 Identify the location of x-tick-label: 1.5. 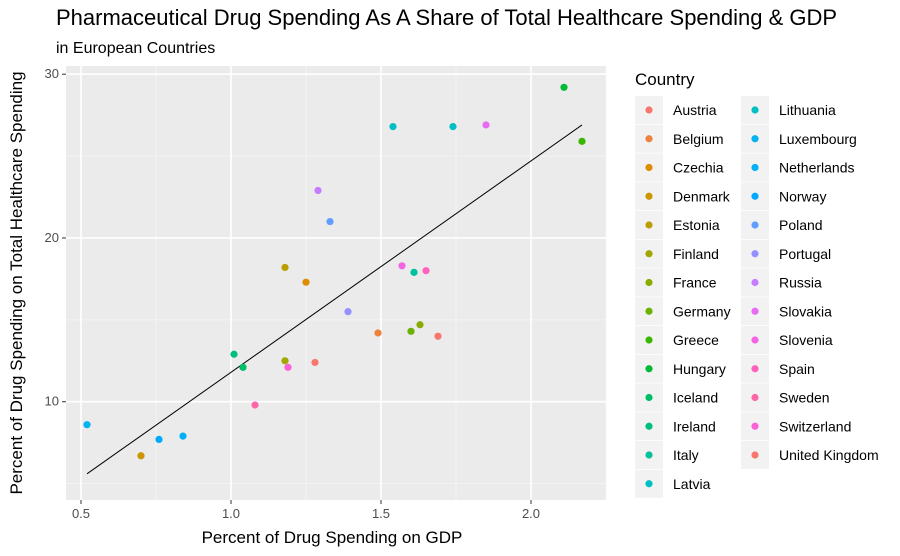
(381, 513).